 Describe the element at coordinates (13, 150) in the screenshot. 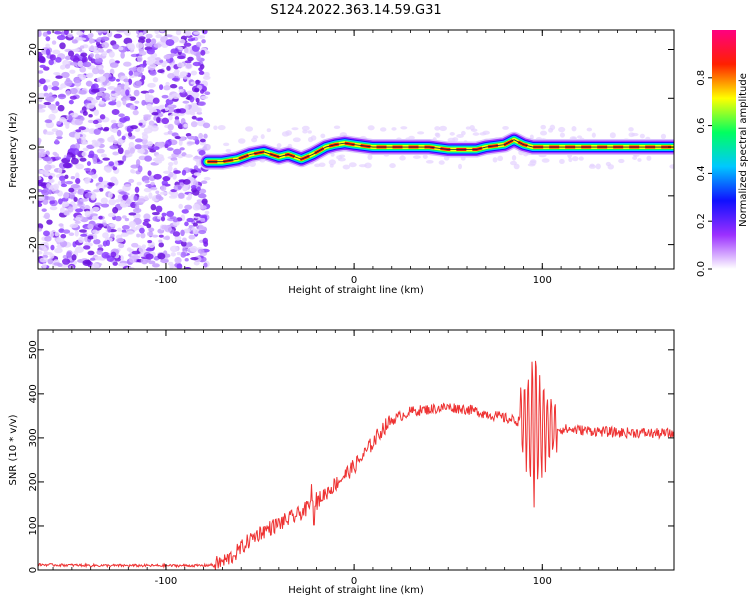

I see `spectrogram-ylabel: Frequency (Hz)` at that location.